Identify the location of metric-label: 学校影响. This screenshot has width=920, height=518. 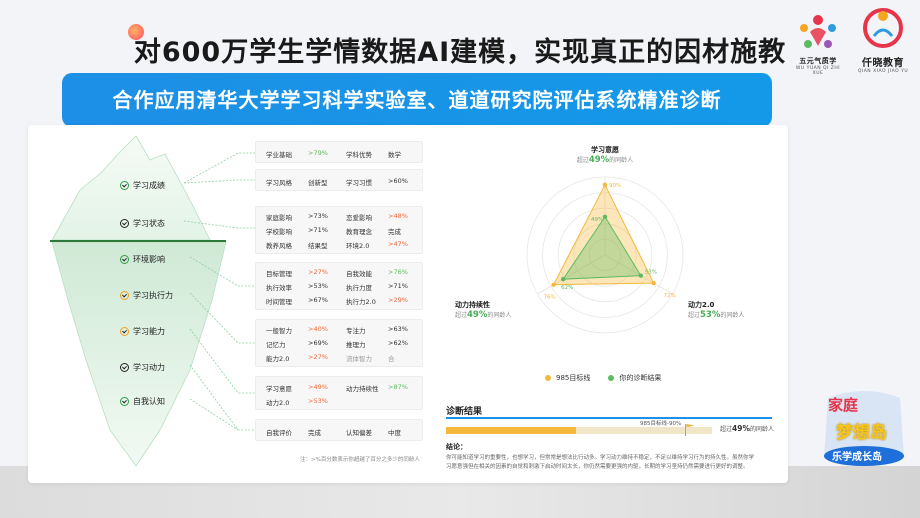
(279, 232).